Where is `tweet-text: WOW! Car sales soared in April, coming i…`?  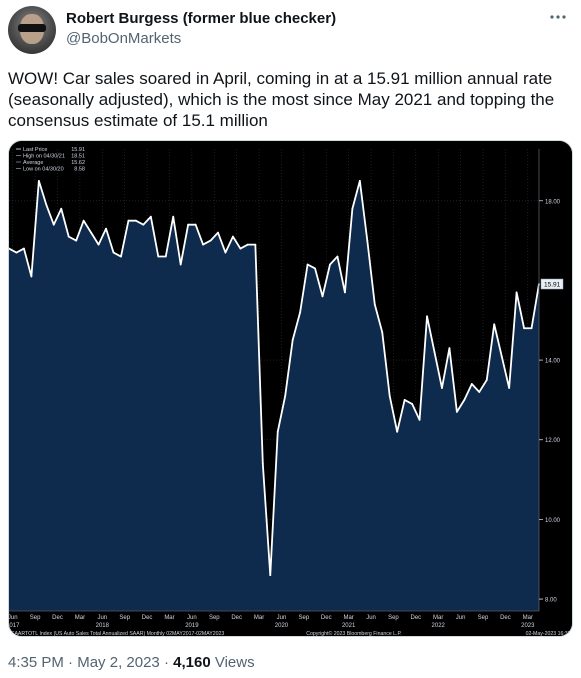 tweet-text: WOW! Car sales soared in April, coming i… is located at coordinates (281, 99).